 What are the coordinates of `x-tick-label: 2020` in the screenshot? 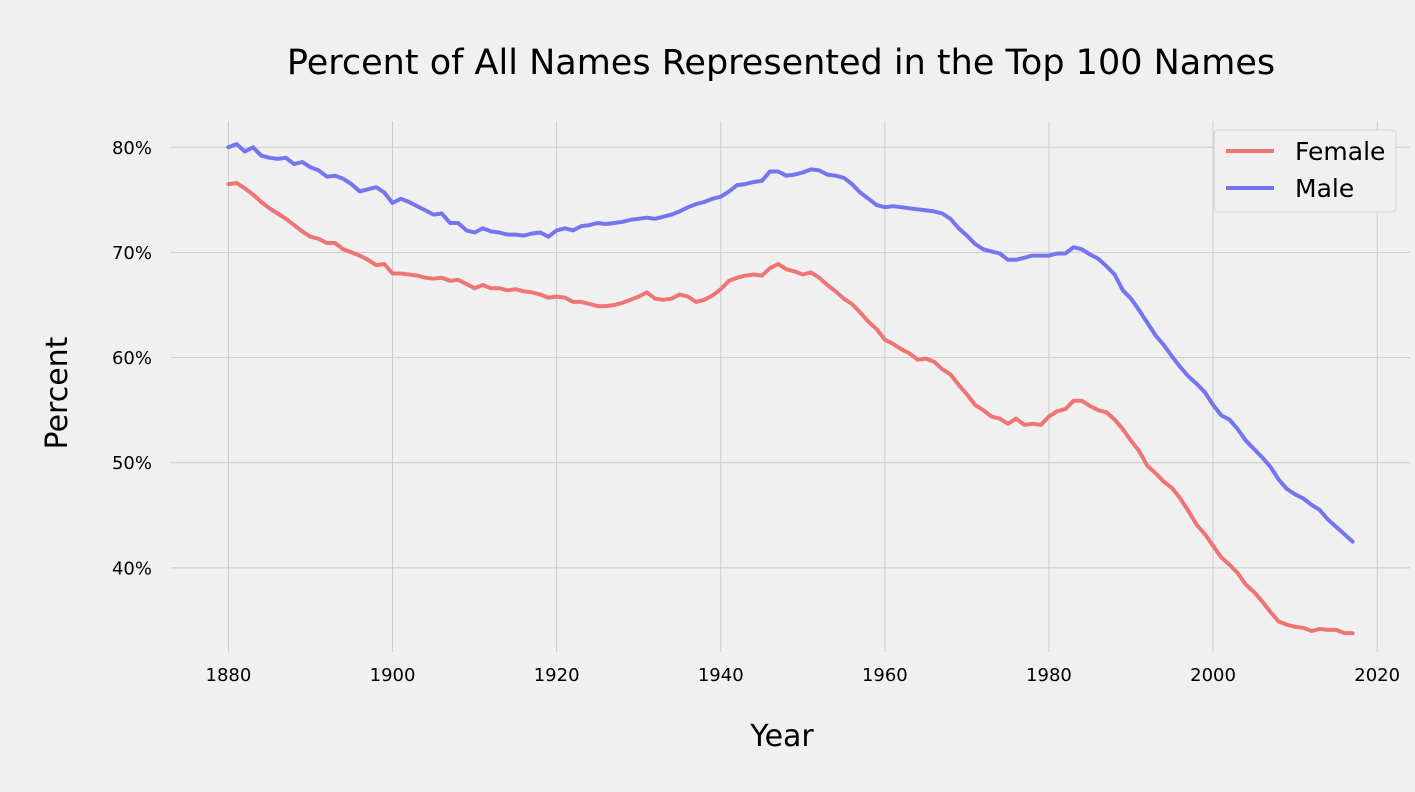 It's located at (1377, 675).